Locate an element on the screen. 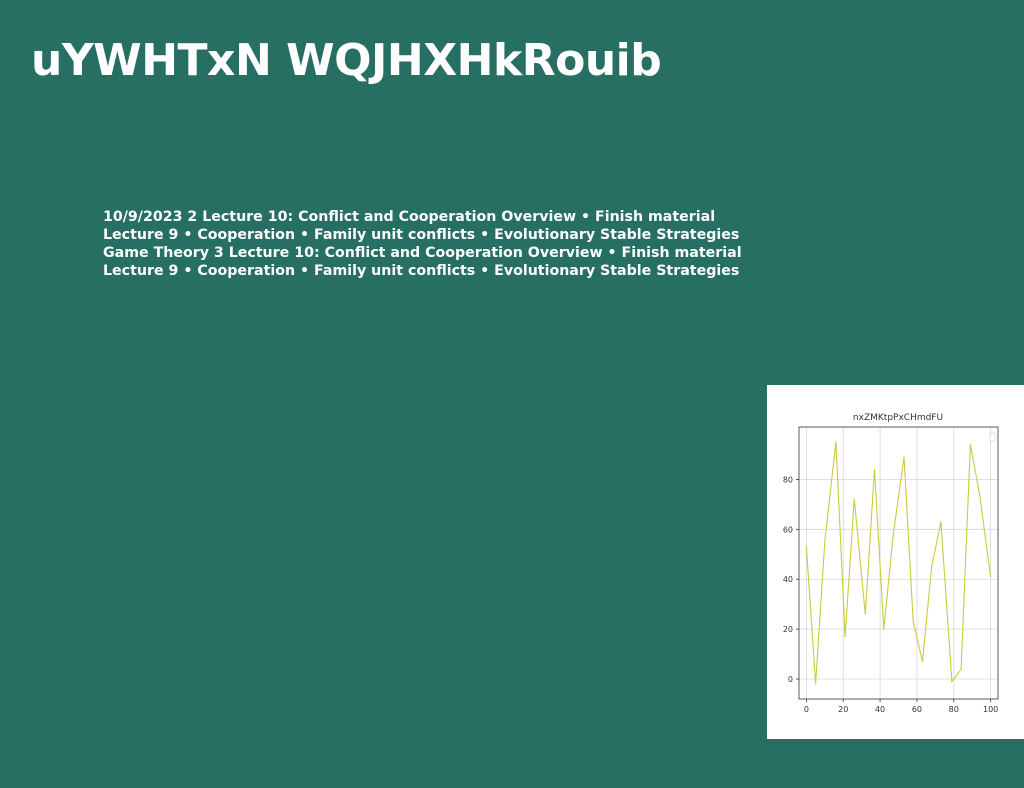  x-tick-label: 100 is located at coordinates (990, 709).